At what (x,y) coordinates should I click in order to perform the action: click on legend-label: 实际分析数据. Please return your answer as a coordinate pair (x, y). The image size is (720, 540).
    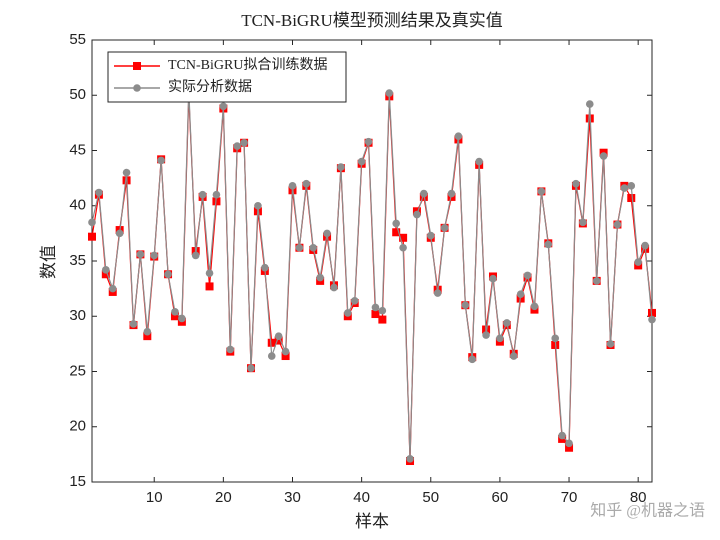
    Looking at the image, I should click on (210, 87).